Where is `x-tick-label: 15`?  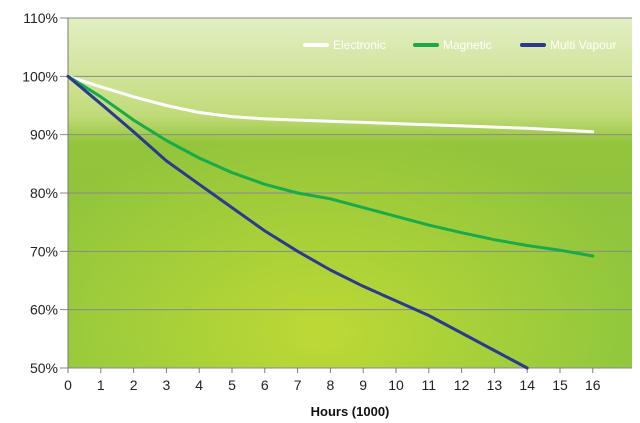 x-tick-label: 15 is located at coordinates (560, 385).